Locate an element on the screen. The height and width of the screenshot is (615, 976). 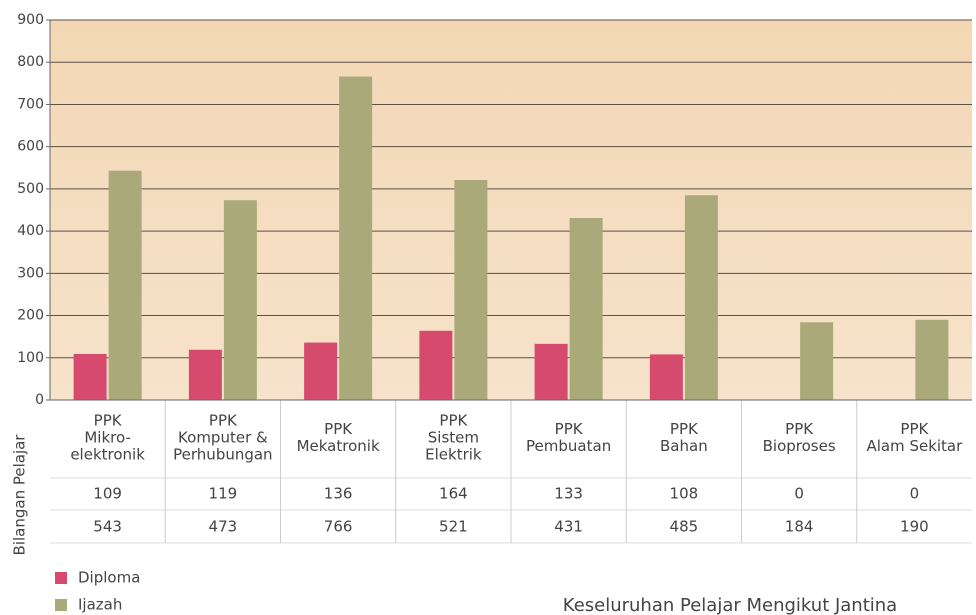
x-tick-label: elektronik is located at coordinates (107, 455).